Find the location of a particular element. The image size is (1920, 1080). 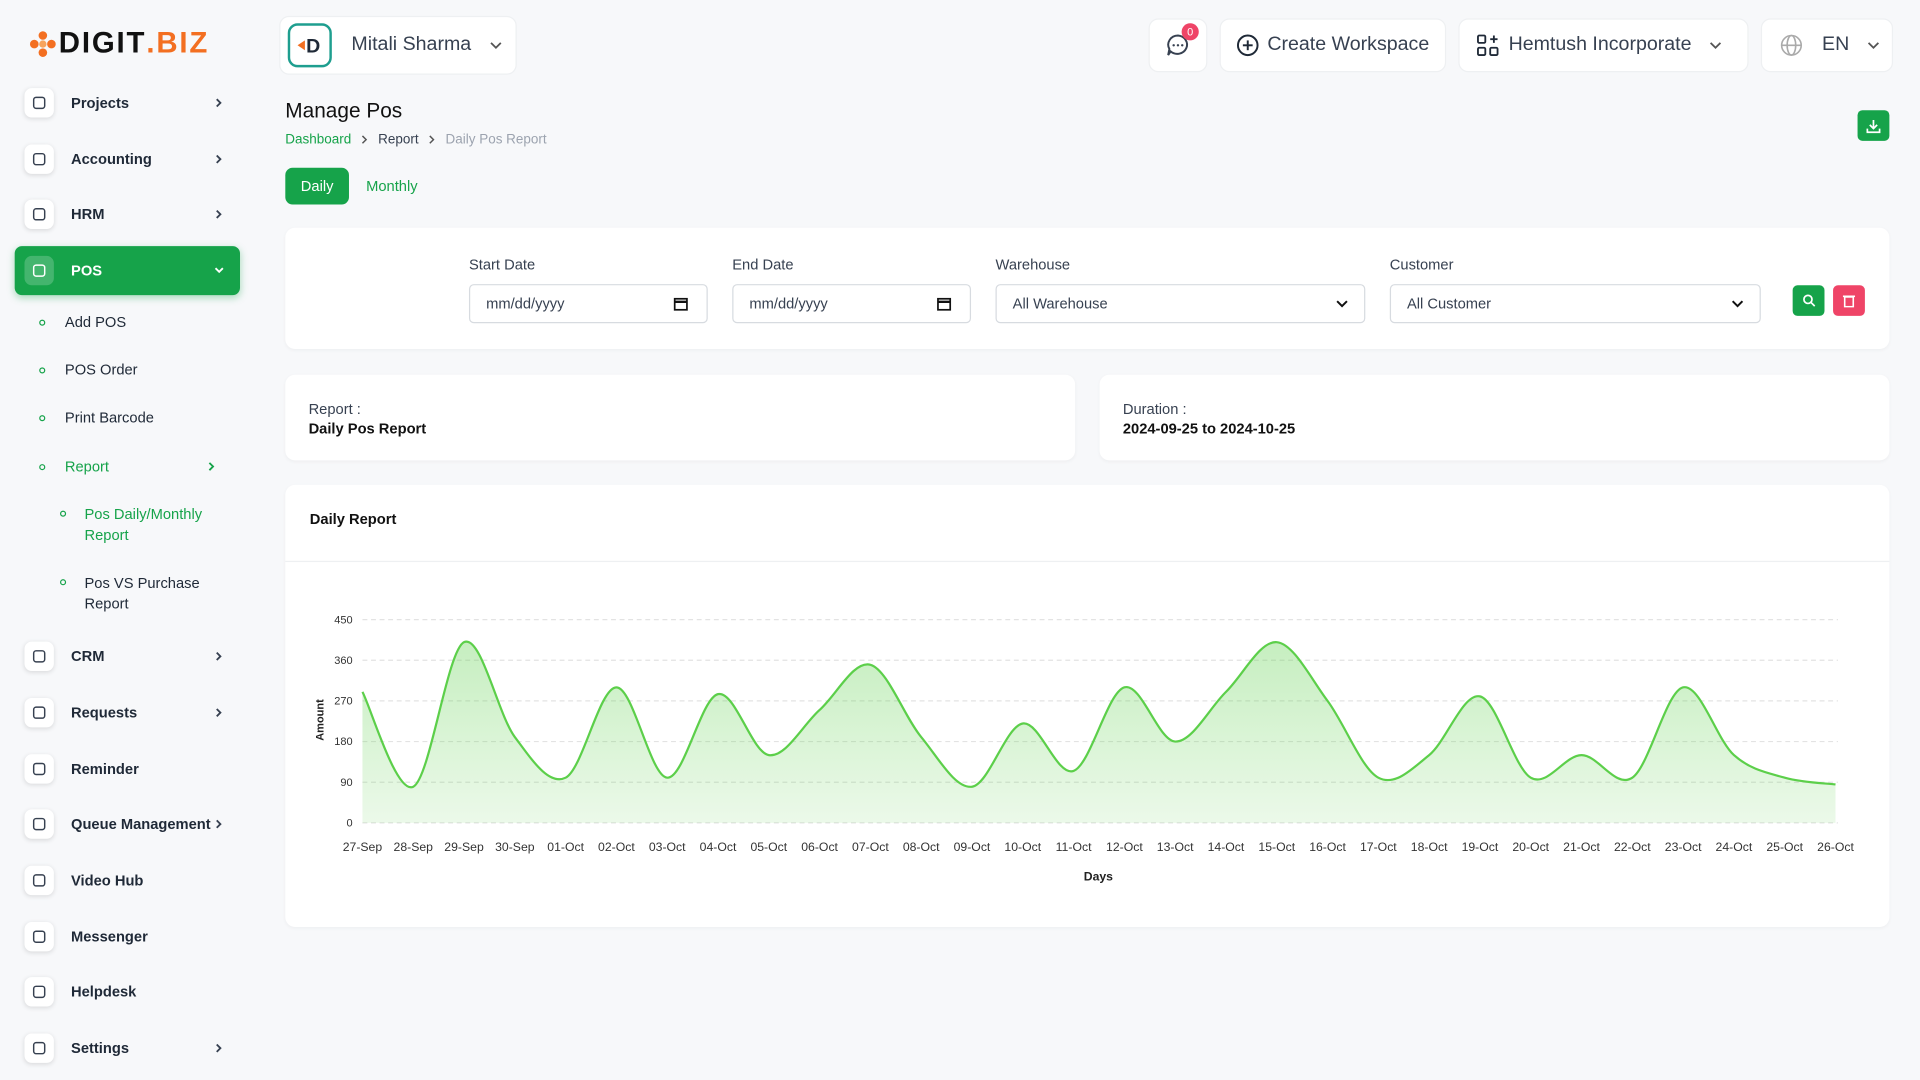

nav-item: Settings is located at coordinates (127, 1048).